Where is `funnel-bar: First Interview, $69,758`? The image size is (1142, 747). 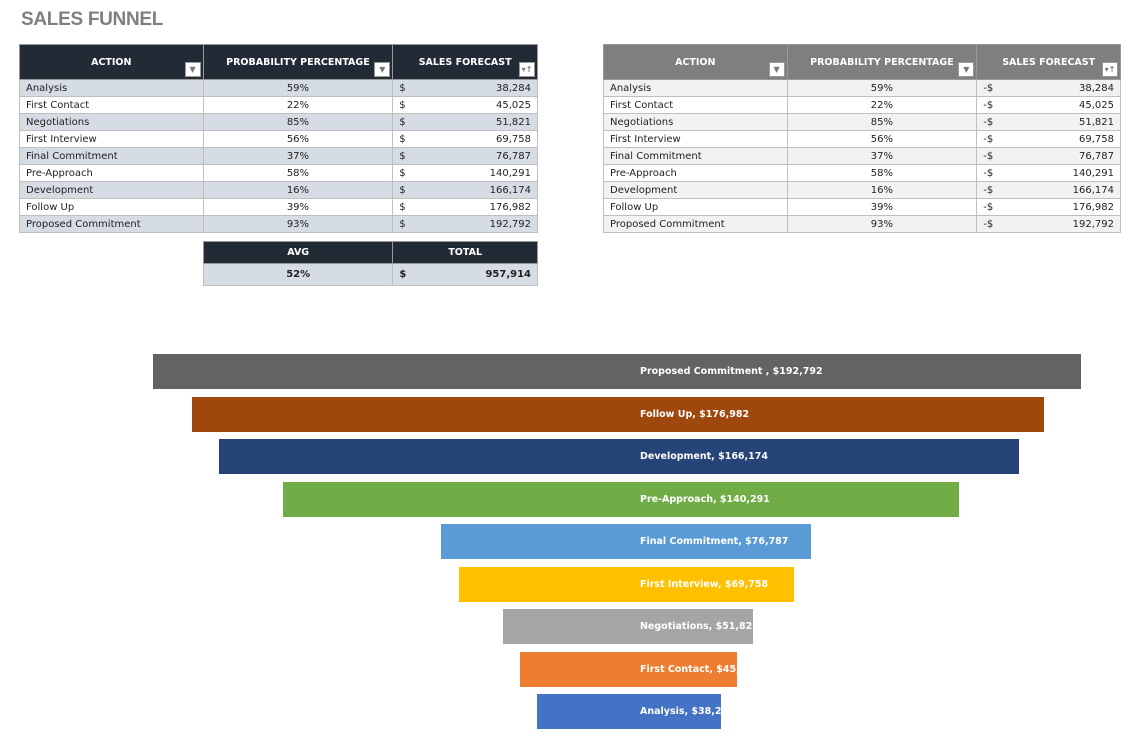 funnel-bar: First Interview, $69,758 is located at coordinates (626, 584).